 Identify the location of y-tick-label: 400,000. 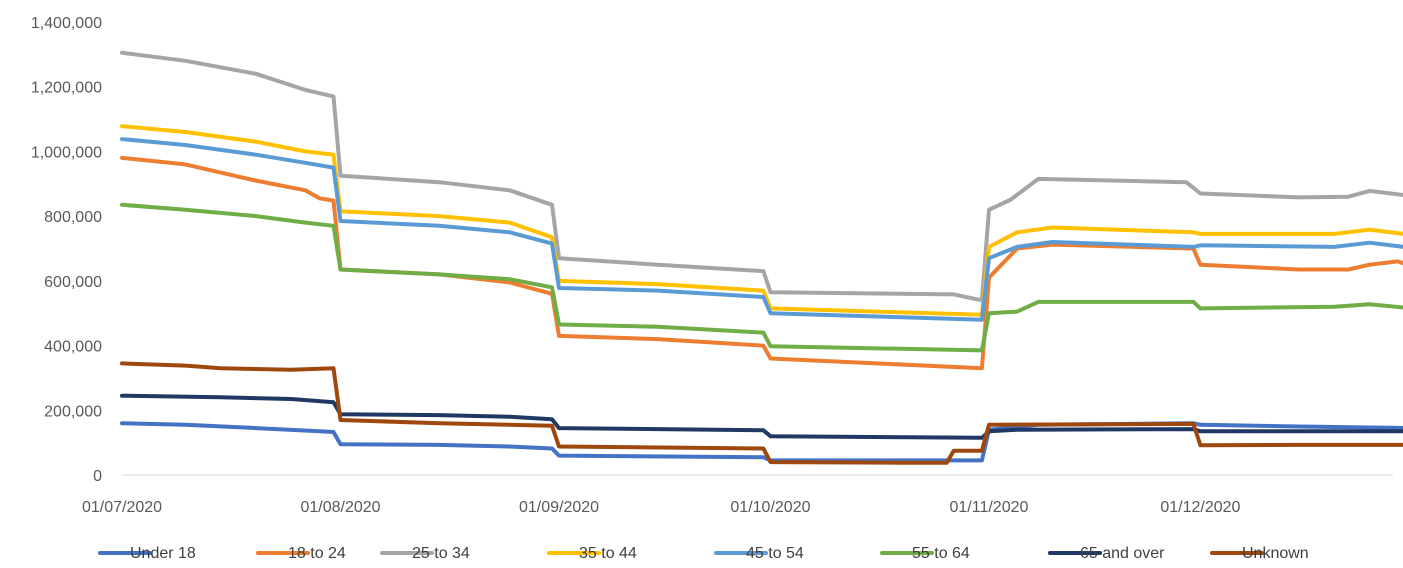
(73, 347).